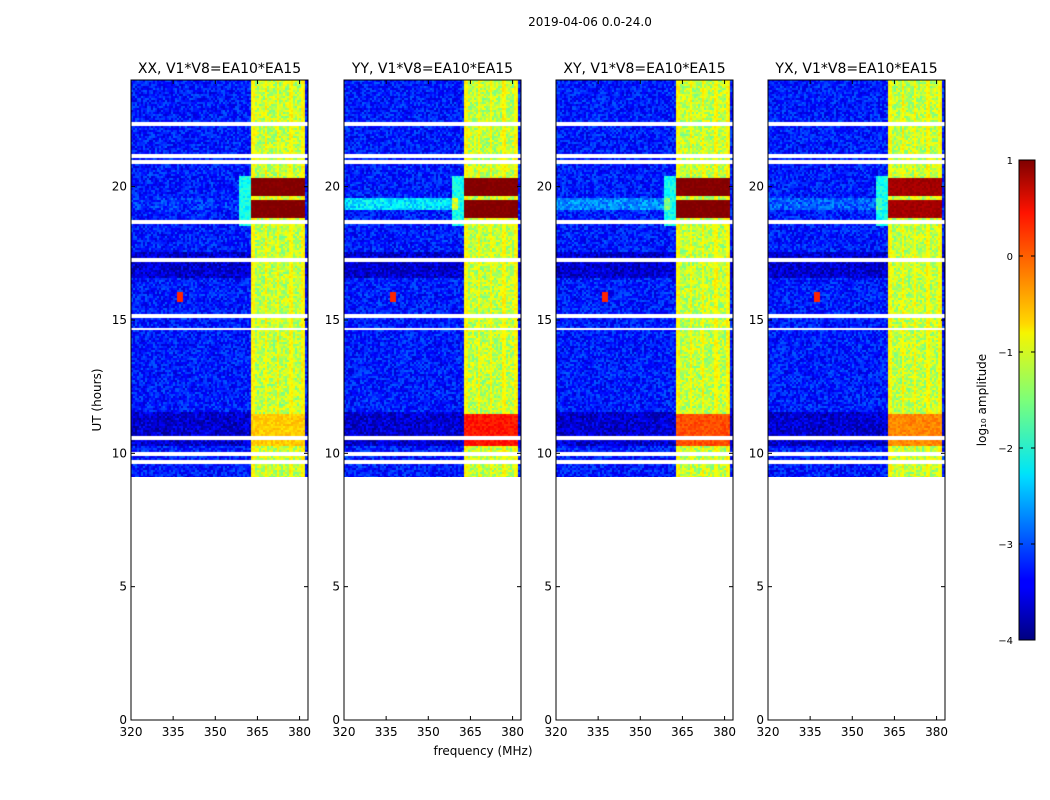 The height and width of the screenshot is (800, 1050). Describe the element at coordinates (855, 69) in the screenshot. I see `panel-title: YX, V1*V8=EA10*EA15` at that location.